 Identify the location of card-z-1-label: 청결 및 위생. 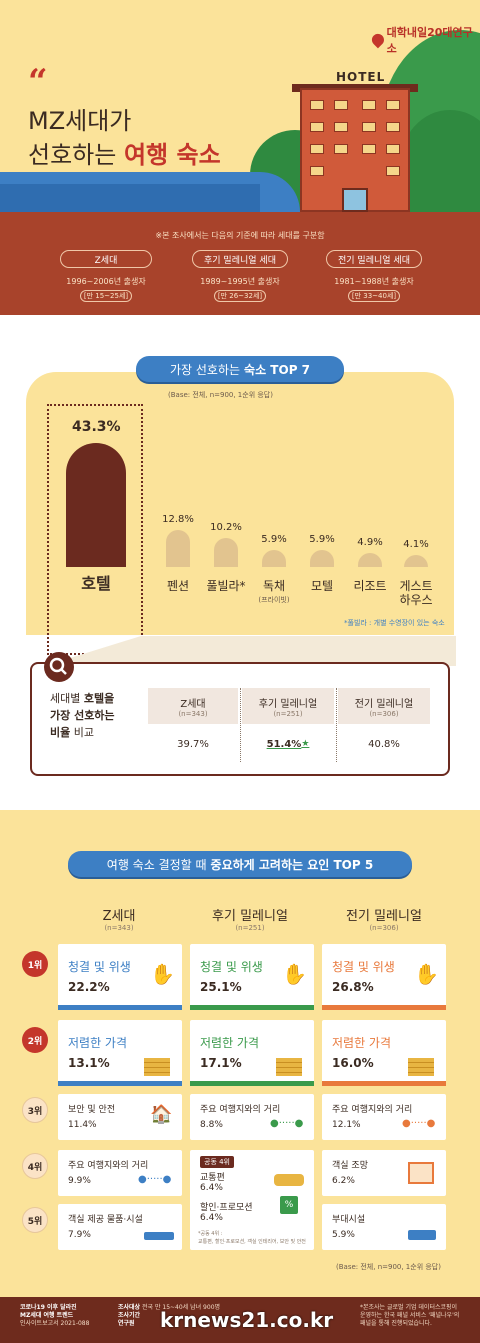
(99, 967).